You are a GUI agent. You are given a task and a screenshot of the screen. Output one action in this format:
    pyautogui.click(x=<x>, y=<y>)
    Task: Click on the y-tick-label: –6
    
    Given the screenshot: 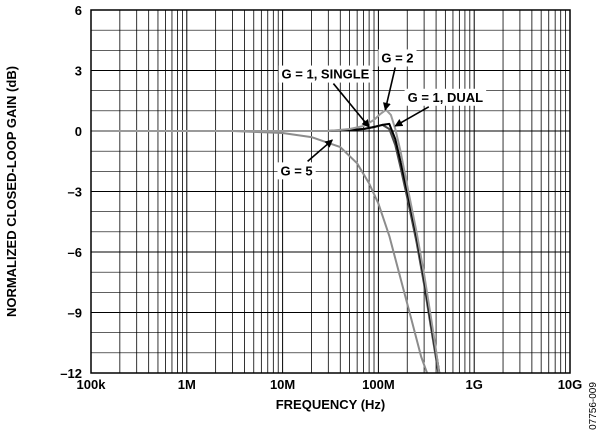 What is the action you would take?
    pyautogui.click(x=75, y=252)
    